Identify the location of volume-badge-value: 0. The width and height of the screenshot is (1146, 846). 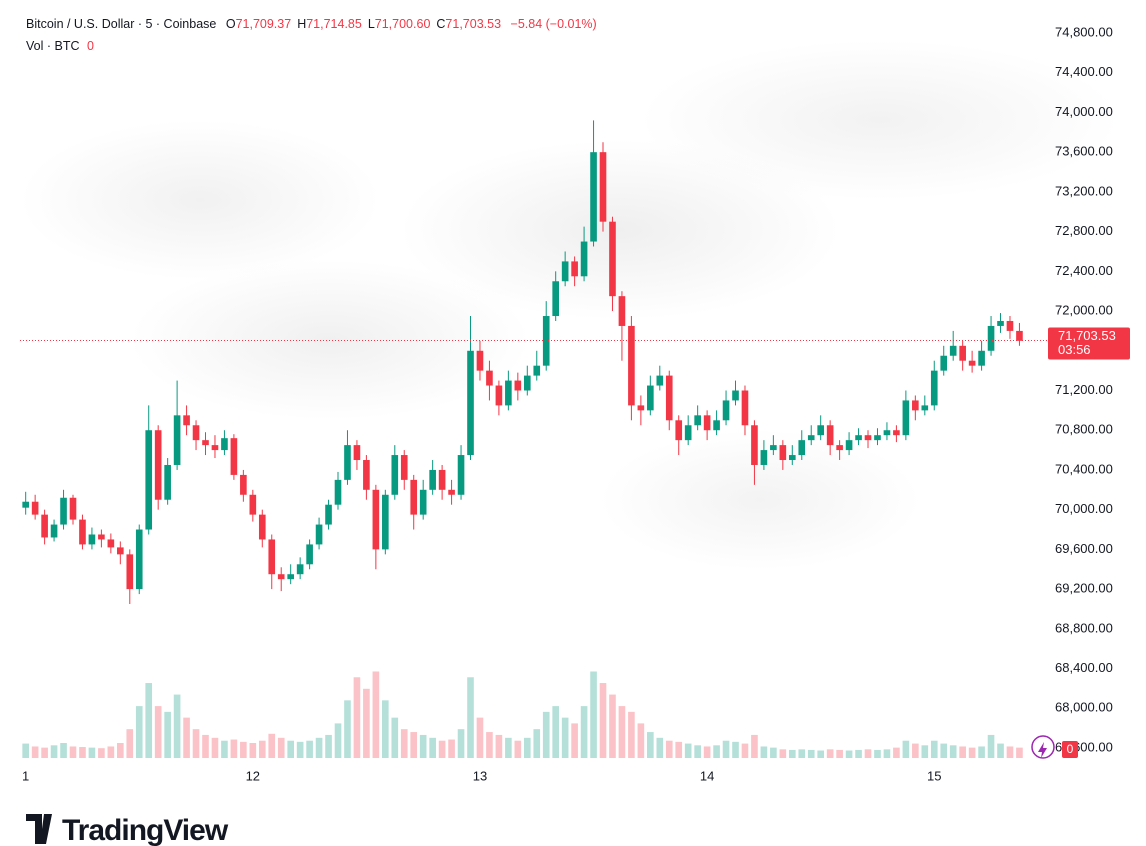
(1070, 749).